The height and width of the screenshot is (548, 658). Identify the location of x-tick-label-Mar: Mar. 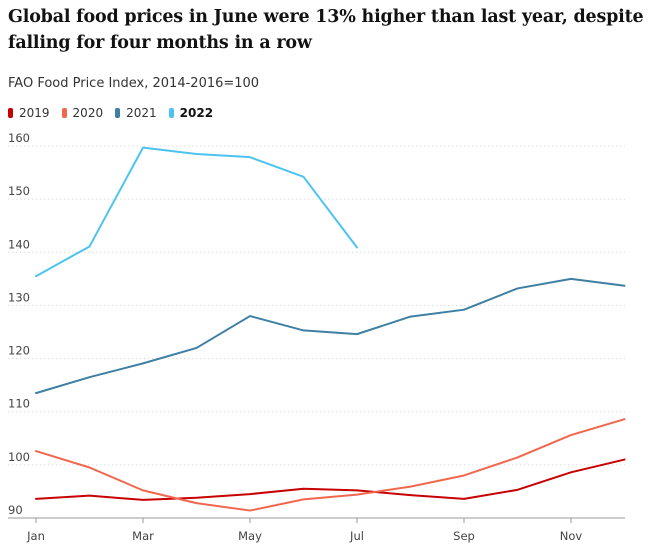
(143, 536).